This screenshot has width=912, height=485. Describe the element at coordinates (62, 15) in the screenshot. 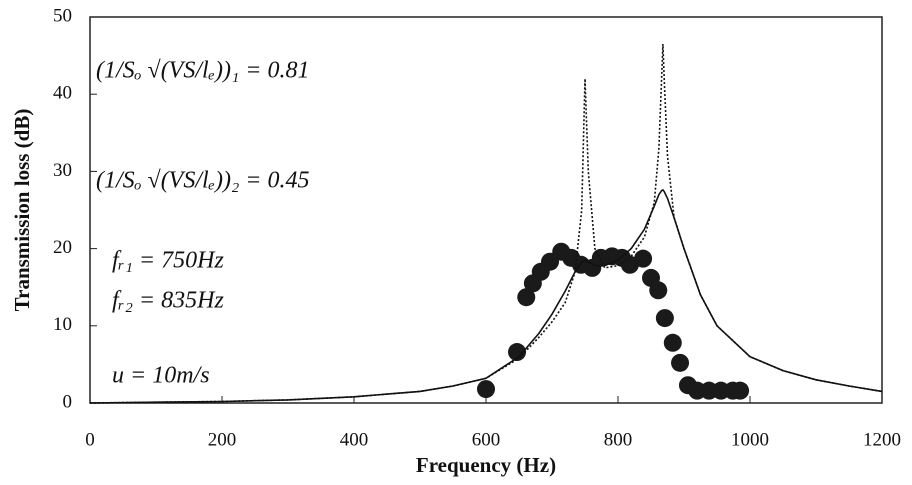

I see `y-tick-label: 50` at that location.